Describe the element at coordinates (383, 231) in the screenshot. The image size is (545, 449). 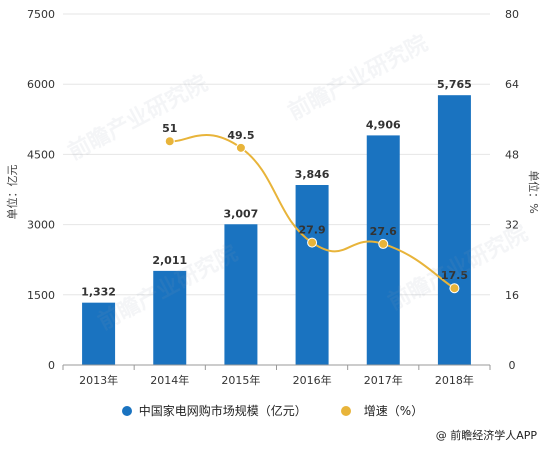
I see `line-value-label: 27.6` at that location.